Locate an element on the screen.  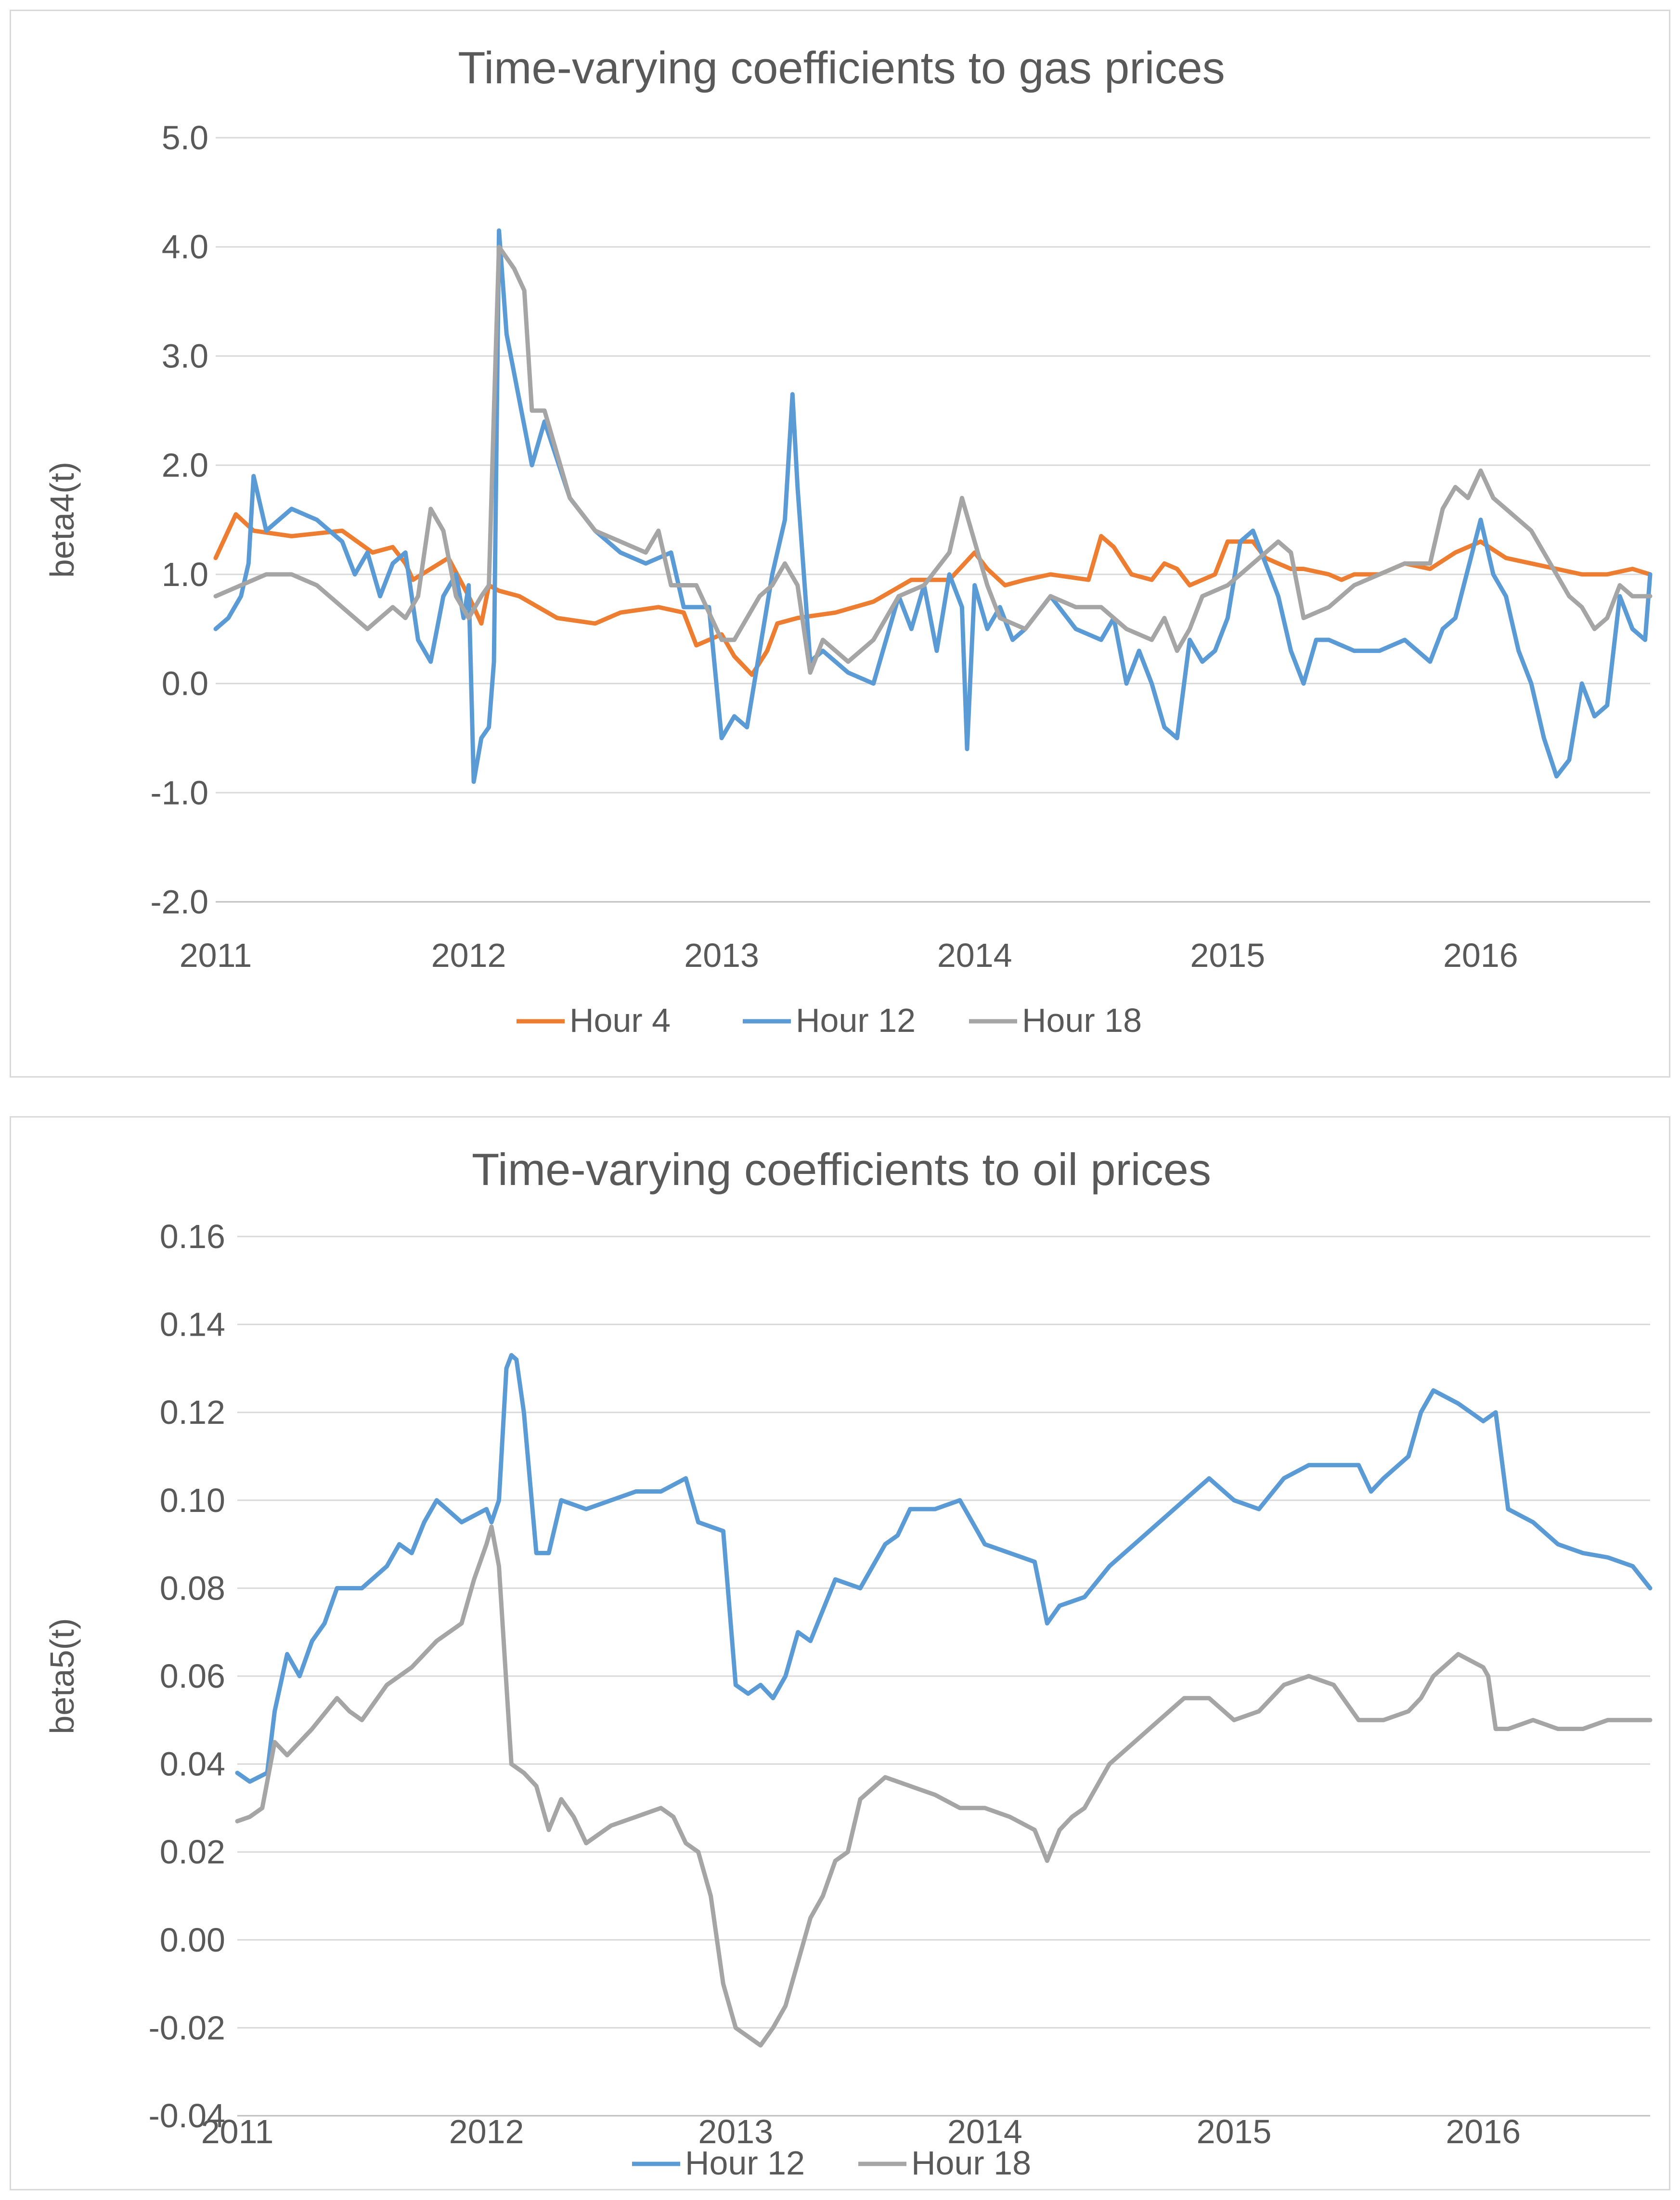
y-tick-label: -0.02 is located at coordinates (186, 2027).